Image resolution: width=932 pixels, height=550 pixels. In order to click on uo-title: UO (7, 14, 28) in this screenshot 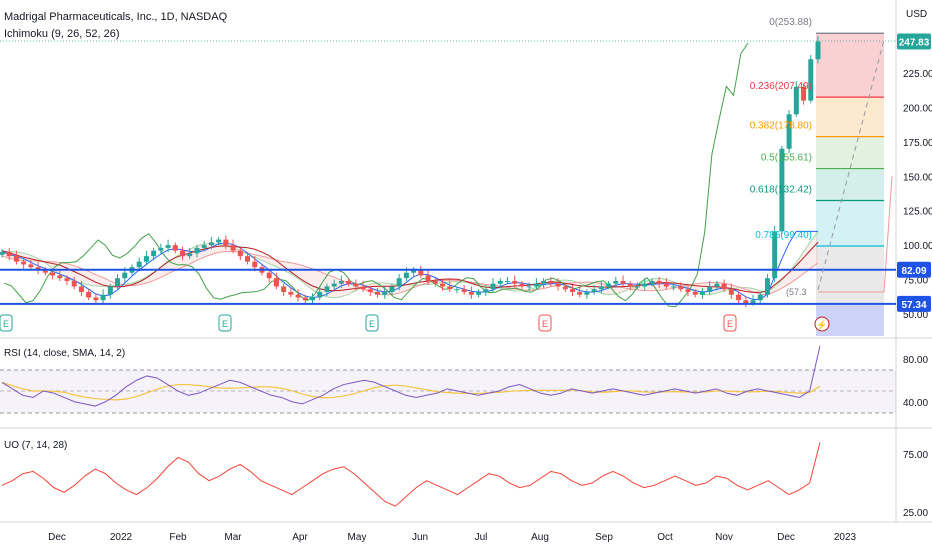, I will do `click(35, 445)`.